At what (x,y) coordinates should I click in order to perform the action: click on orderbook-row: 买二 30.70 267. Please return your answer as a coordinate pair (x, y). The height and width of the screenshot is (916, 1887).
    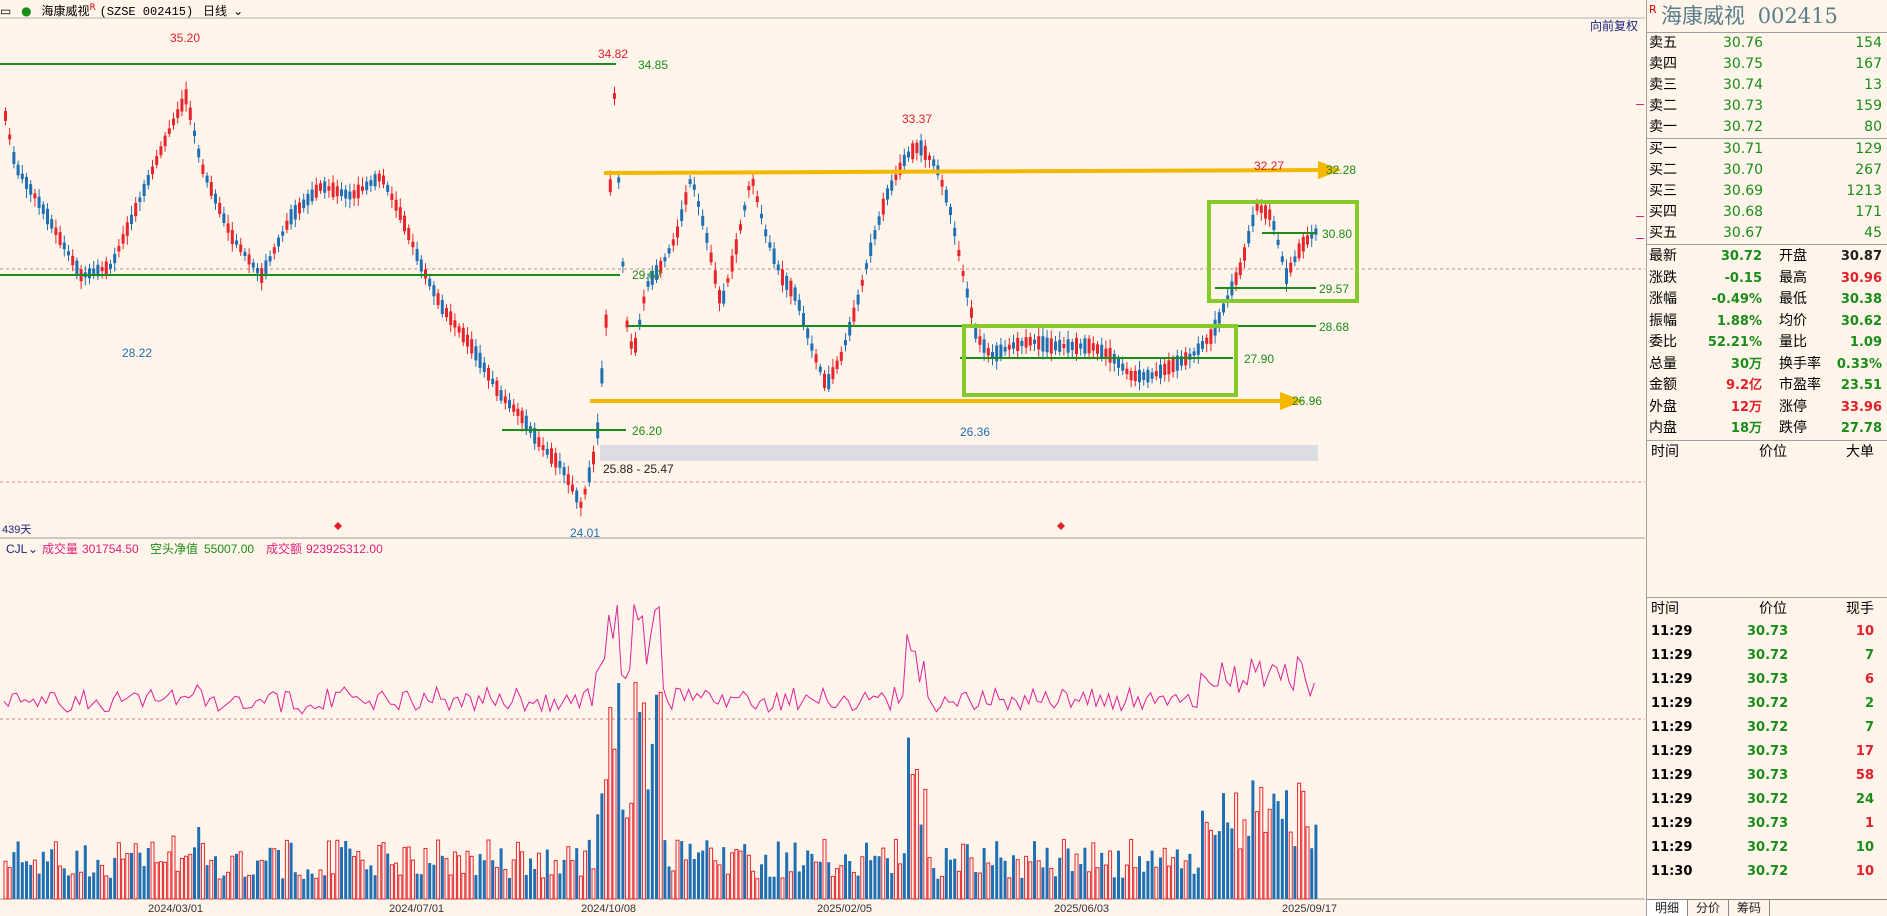
    Looking at the image, I should click on (1767, 170).